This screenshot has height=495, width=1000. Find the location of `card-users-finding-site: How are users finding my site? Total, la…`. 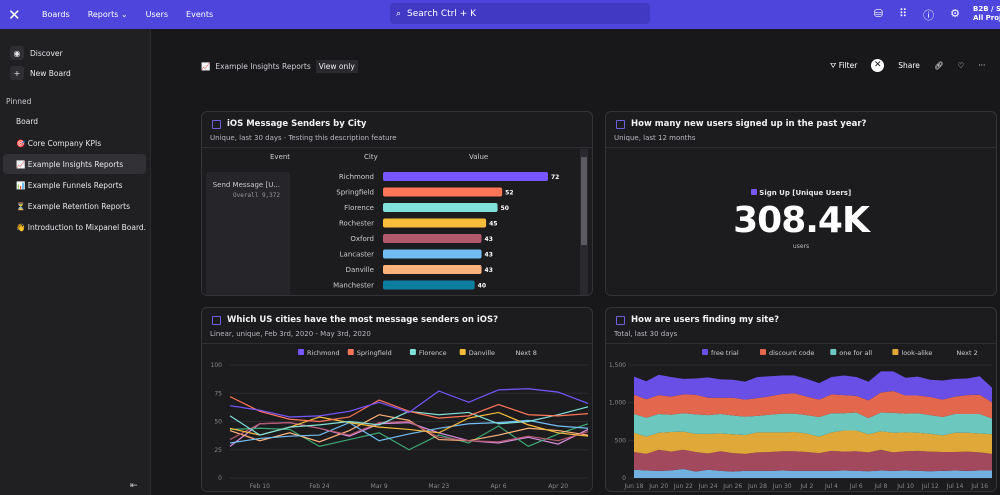

card-users-finding-site: How are users finding my site? Total, la… is located at coordinates (801, 399).